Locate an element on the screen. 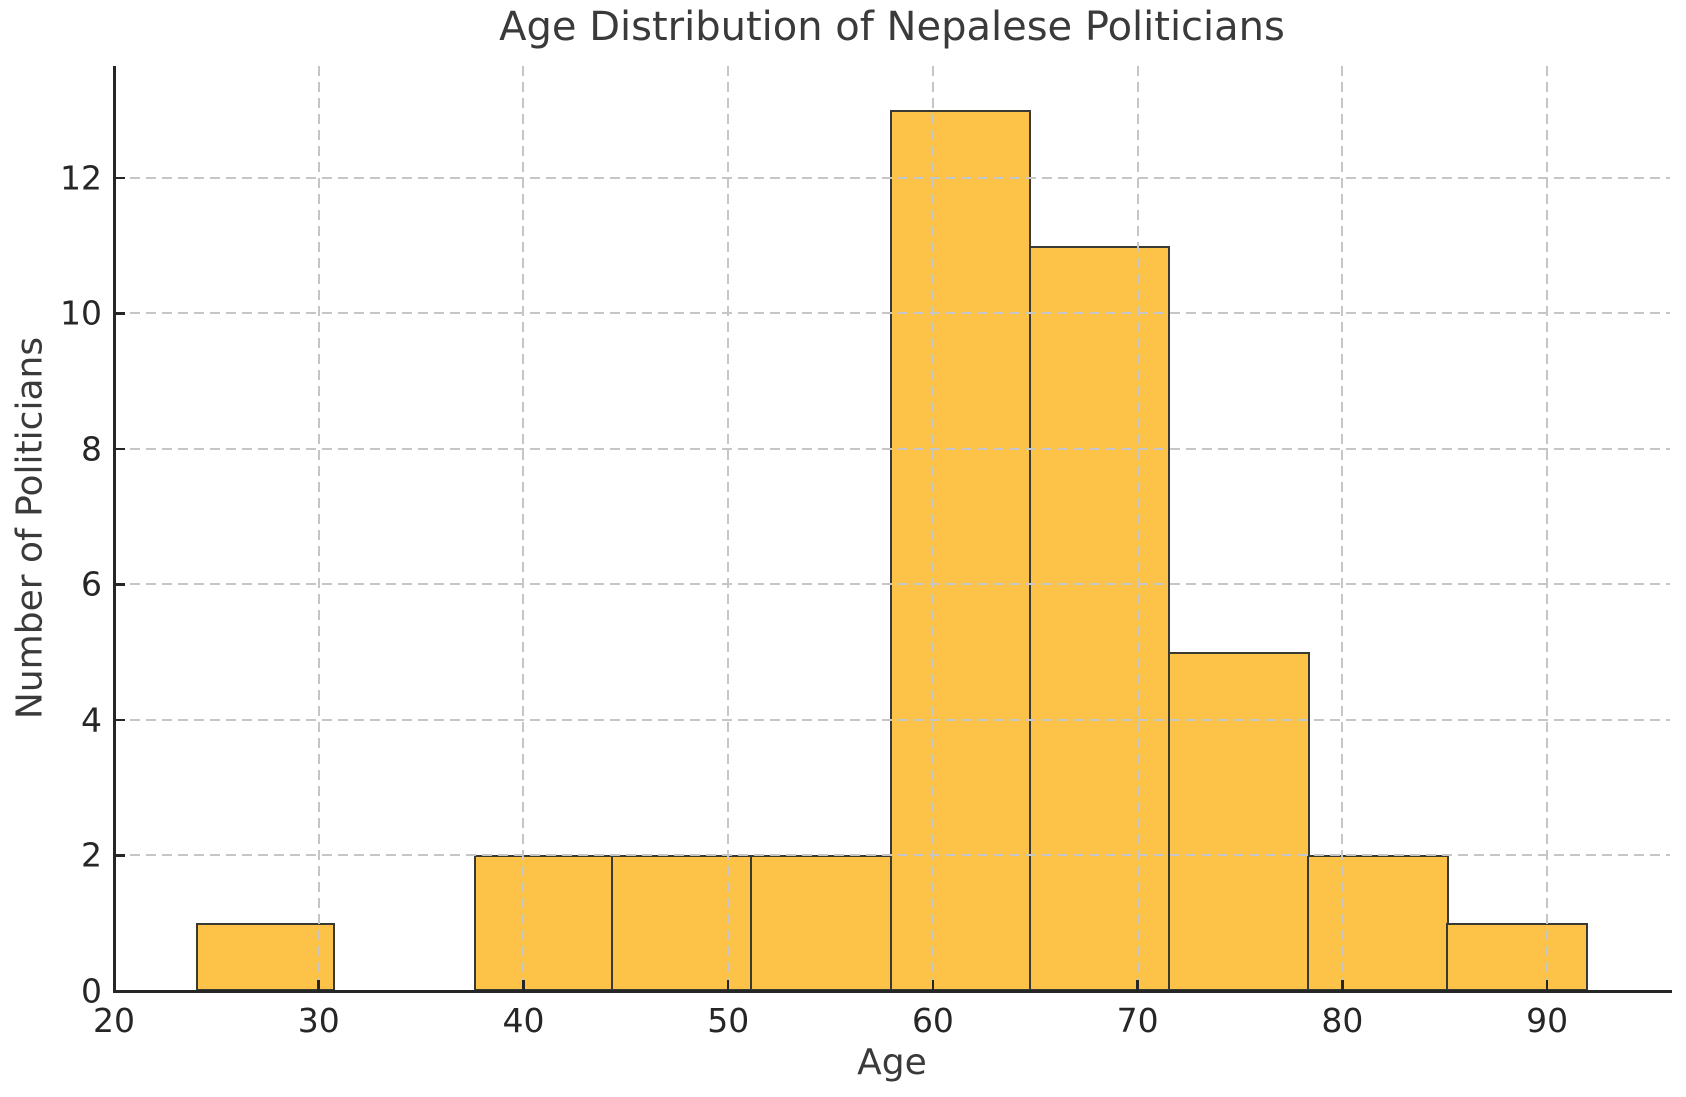  y-axis-label: Number of Politicians is located at coordinates (30, 528).